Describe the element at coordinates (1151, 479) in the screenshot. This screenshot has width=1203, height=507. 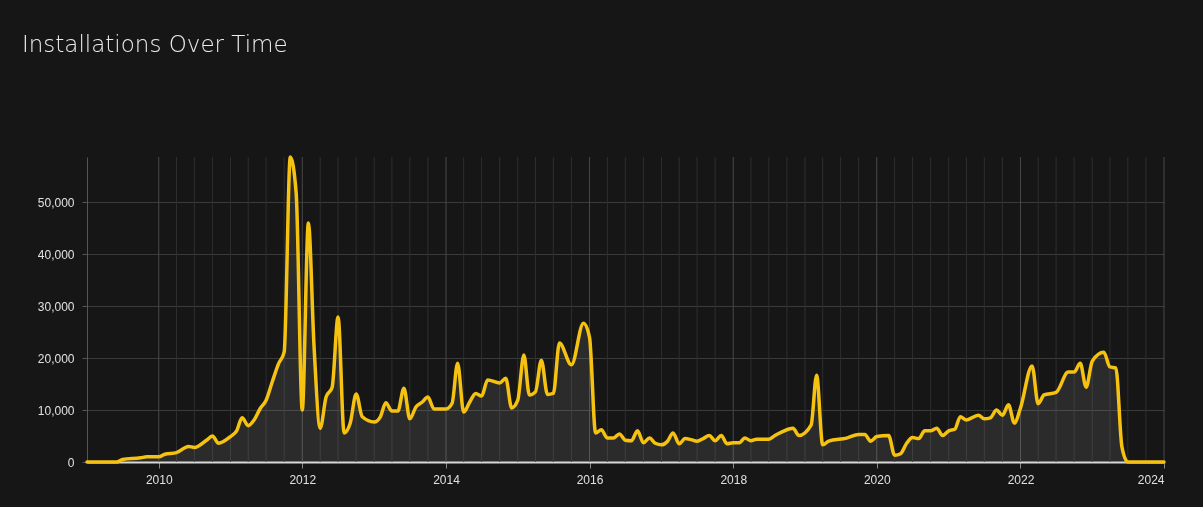
I see `x-tick-label: 2024` at that location.